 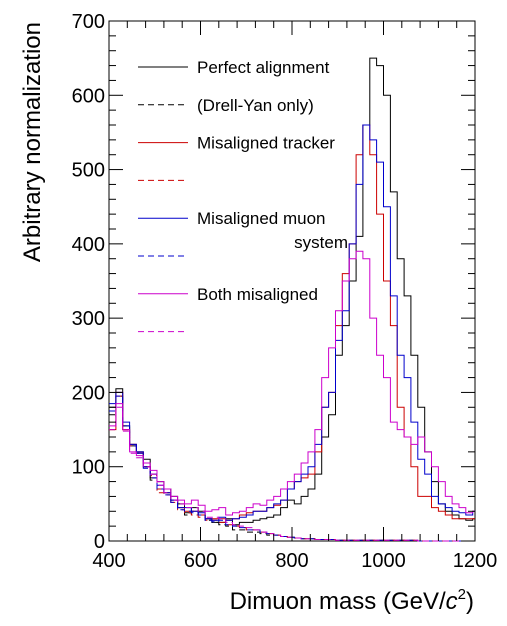 I want to click on y-tick-label: 700, so click(x=88, y=22).